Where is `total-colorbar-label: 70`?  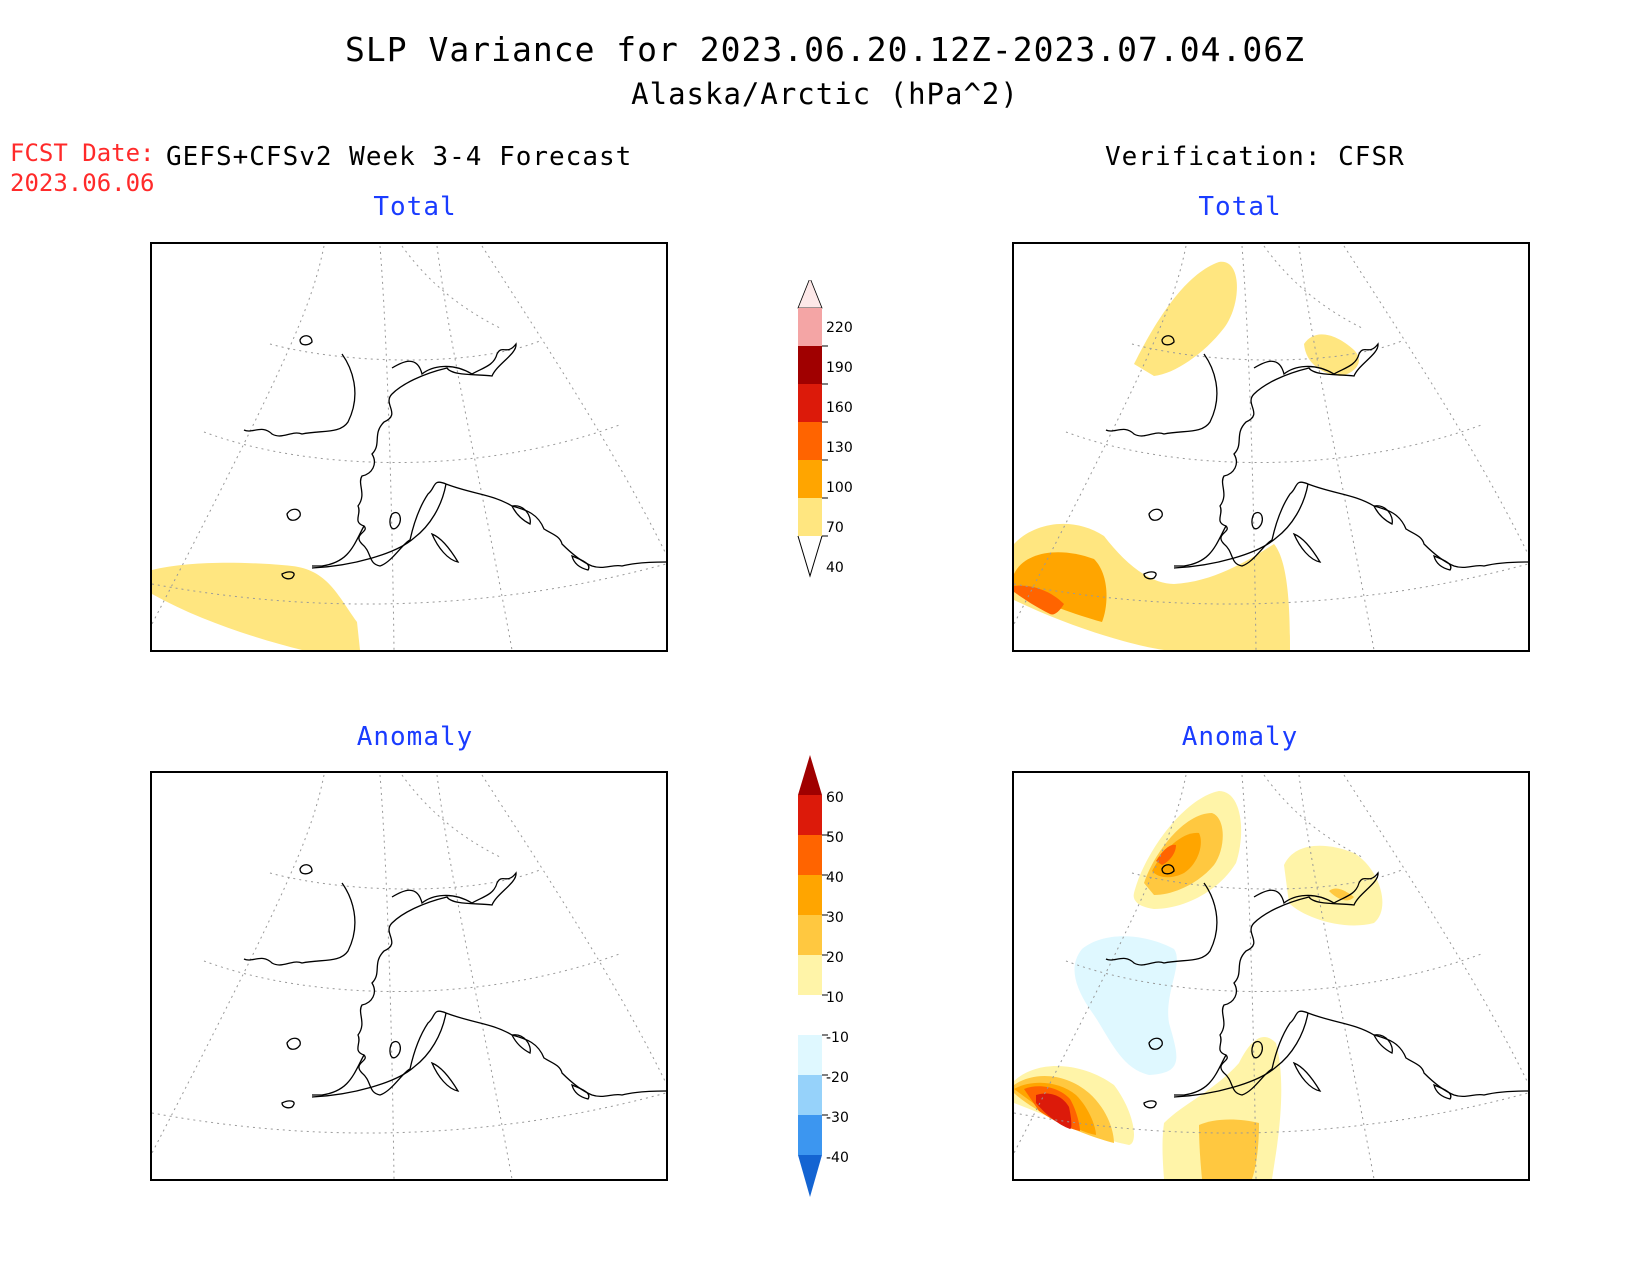 total-colorbar-label: 70 is located at coordinates (835, 528).